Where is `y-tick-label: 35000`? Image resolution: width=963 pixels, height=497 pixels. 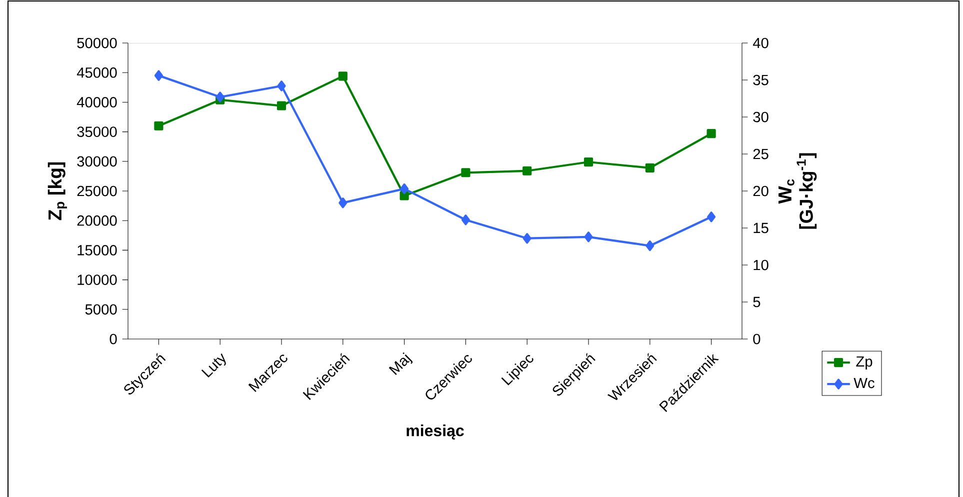
y-tick-label: 35000 is located at coordinates (97, 131).